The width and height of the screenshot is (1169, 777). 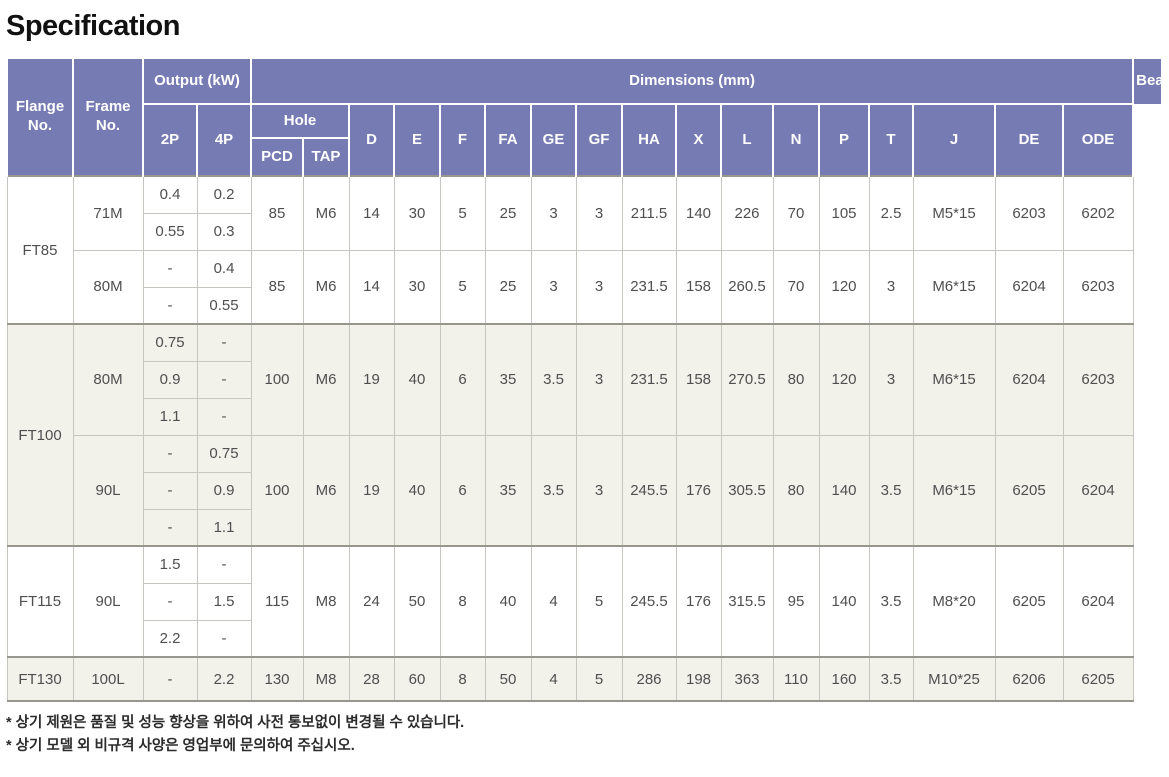 I want to click on header-bearing: Bearing, so click(x=1150, y=81).